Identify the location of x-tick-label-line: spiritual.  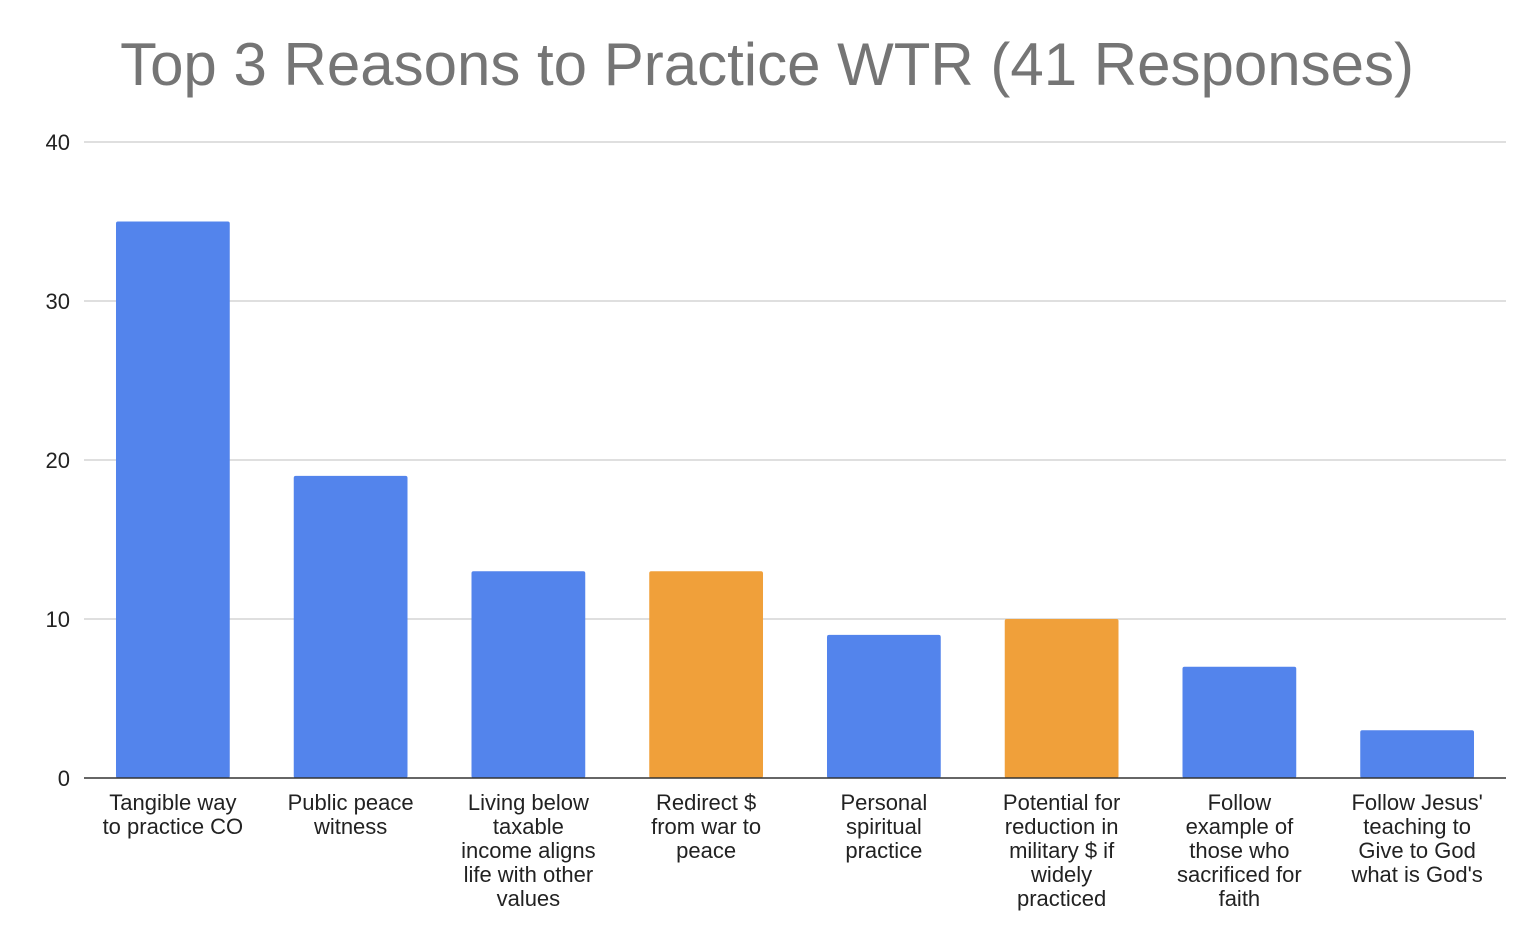
(884, 826).